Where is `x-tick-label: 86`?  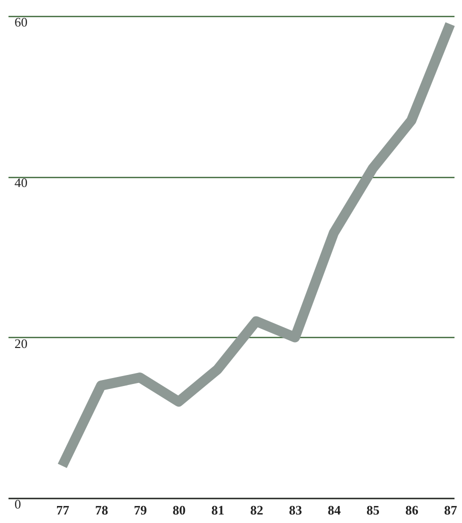 x-tick-label: 86 is located at coordinates (412, 510).